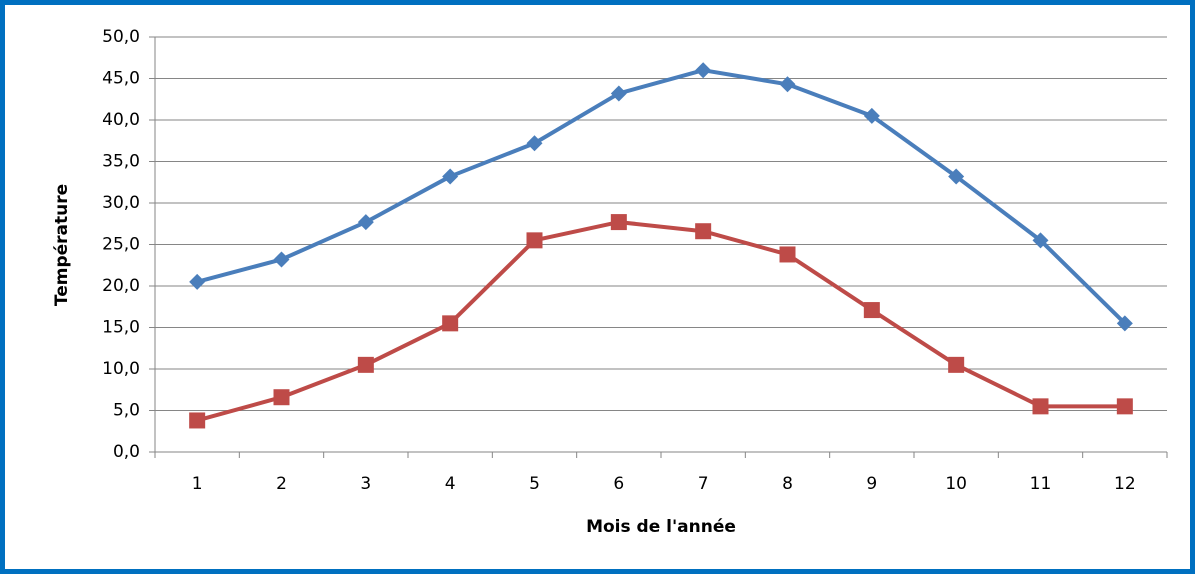  What do you see at coordinates (62, 245) in the screenshot?
I see `y-axis-title: Température` at bounding box center [62, 245].